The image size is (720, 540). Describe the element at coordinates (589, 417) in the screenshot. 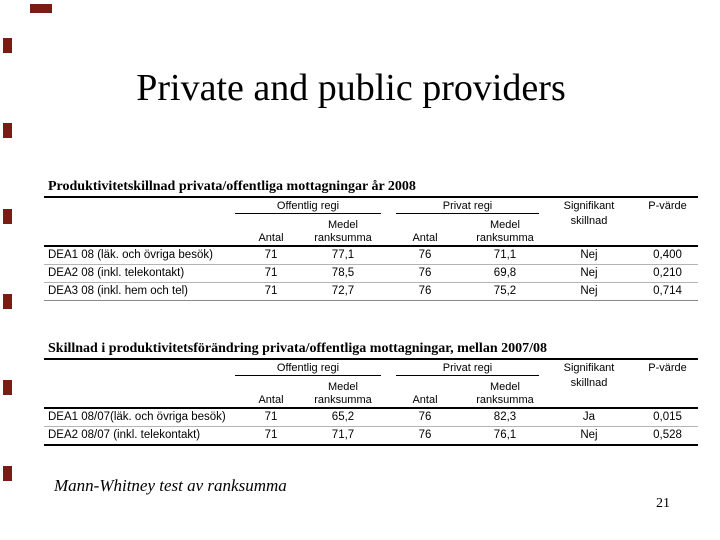

I see `cell-signifikant: Ja` at that location.